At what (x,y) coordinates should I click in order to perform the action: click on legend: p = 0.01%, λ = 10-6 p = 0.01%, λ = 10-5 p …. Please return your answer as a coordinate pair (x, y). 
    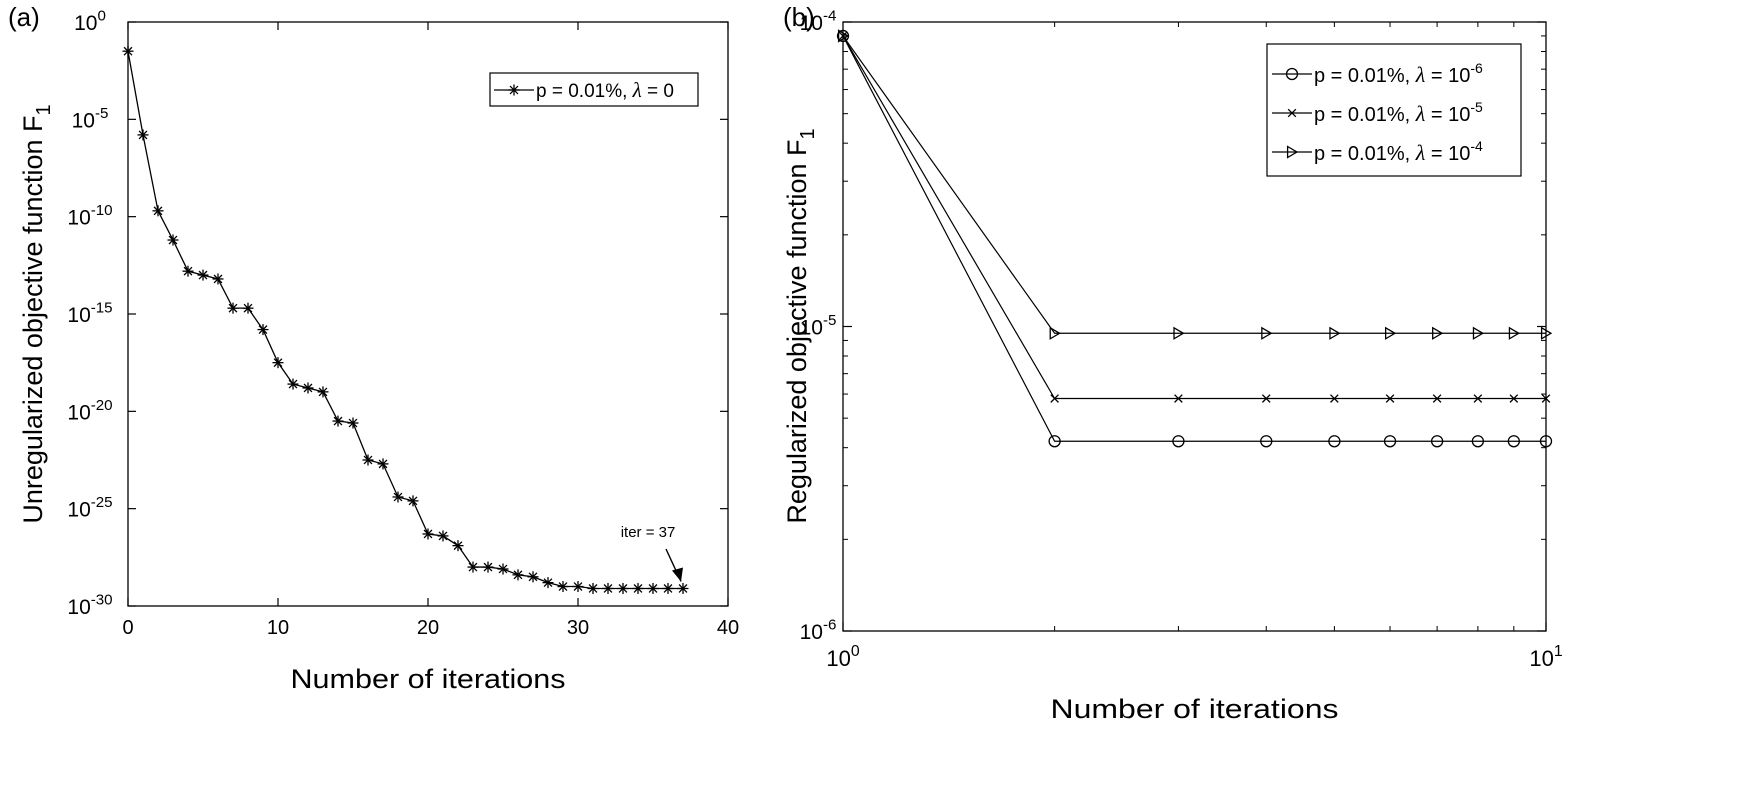
    Looking at the image, I should click on (1394, 110).